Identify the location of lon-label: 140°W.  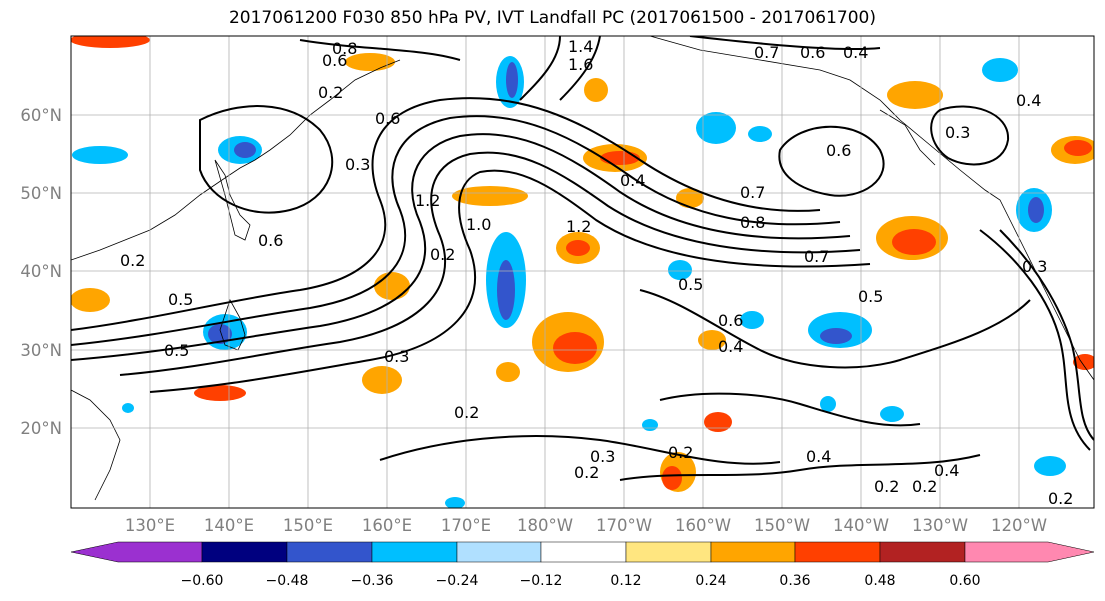
(861, 525).